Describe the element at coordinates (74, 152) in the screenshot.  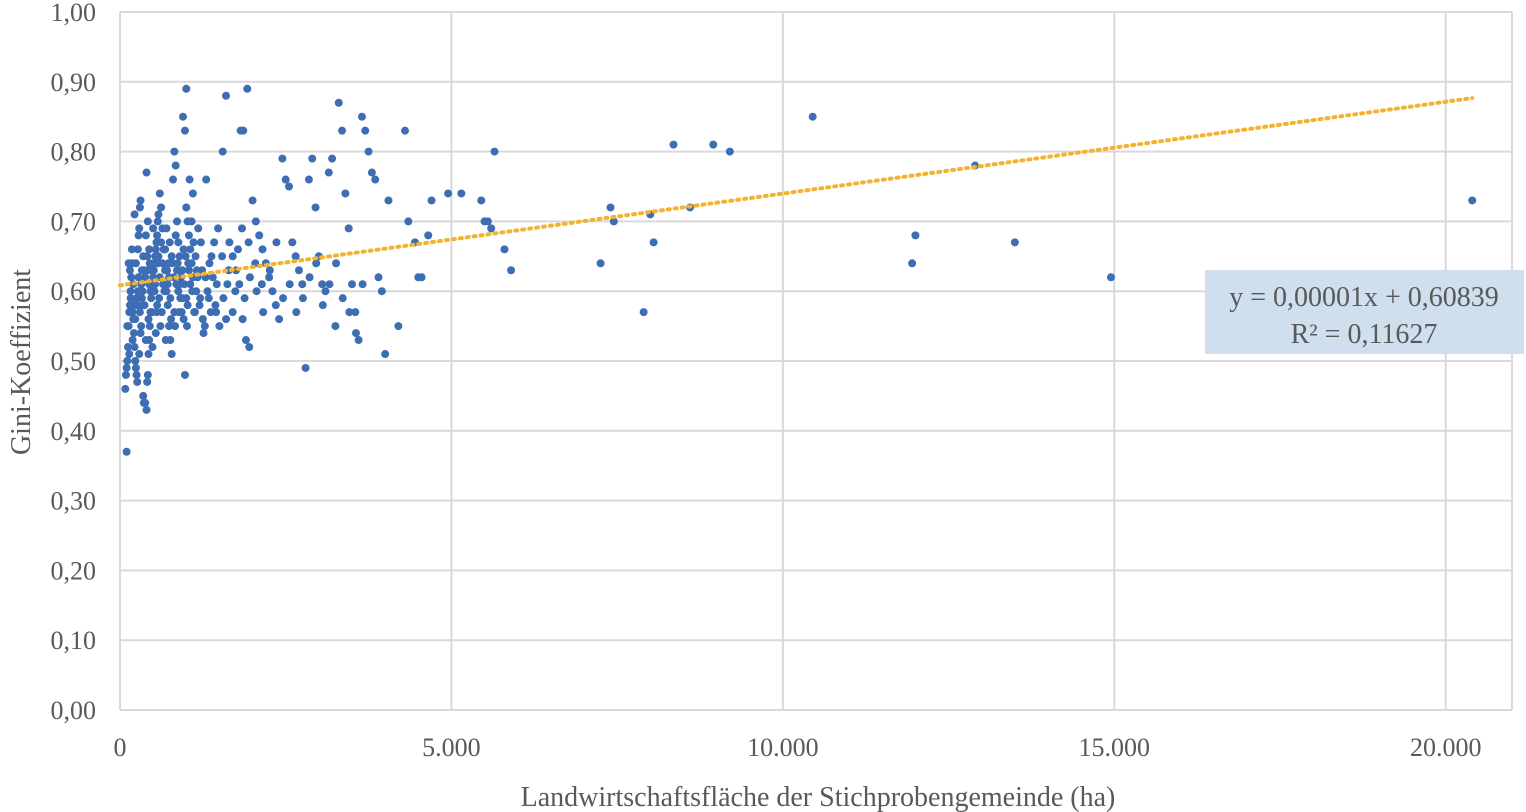
I see `y-tick-label: 0,80` at that location.